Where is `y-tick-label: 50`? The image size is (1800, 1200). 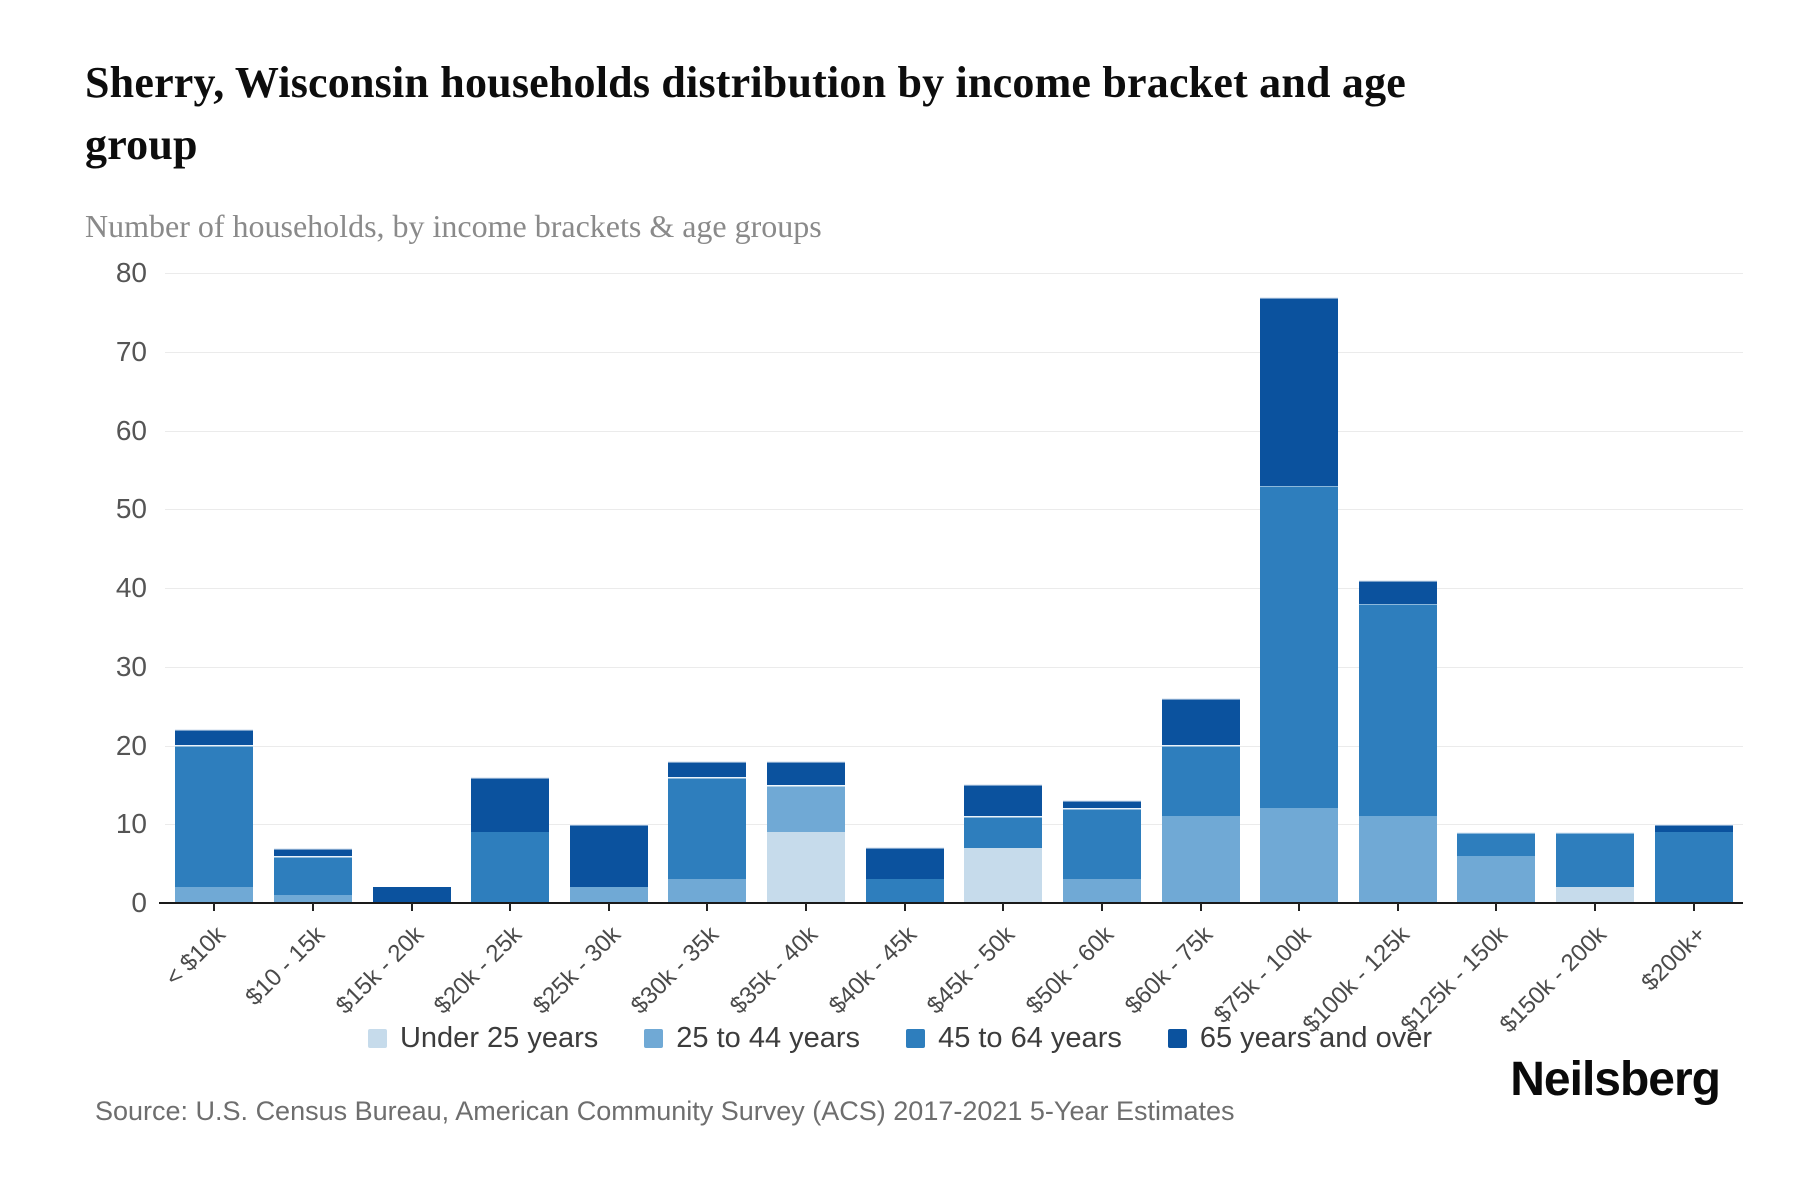 y-tick-label: 50 is located at coordinates (131, 508).